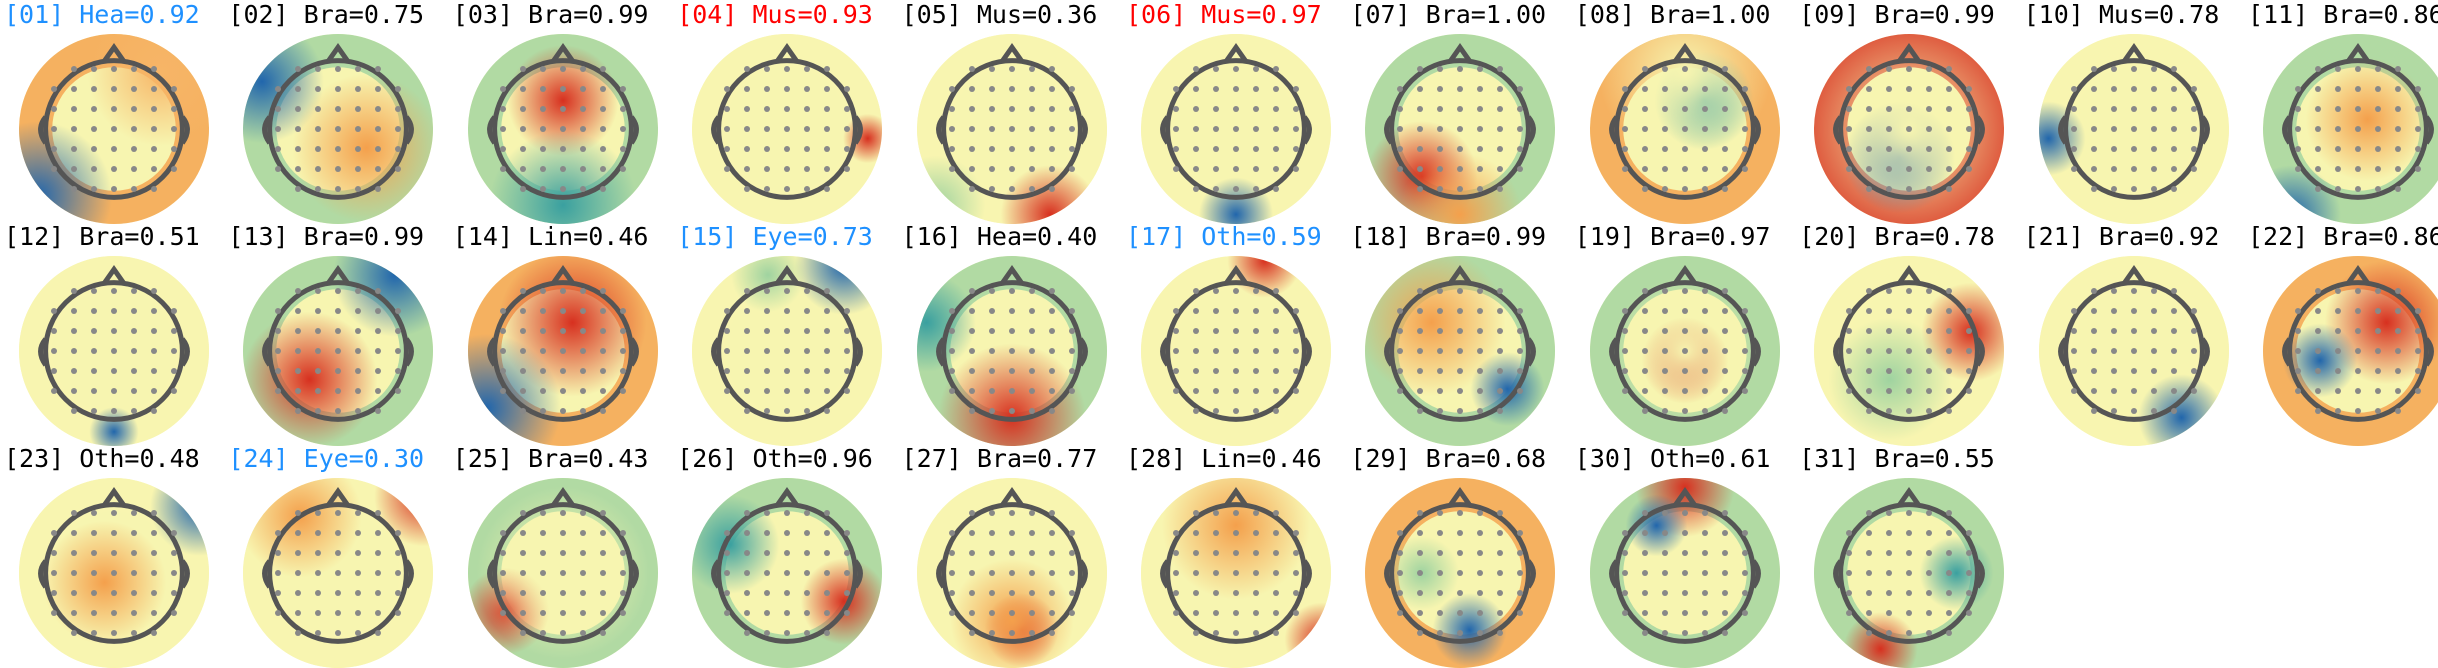  What do you see at coordinates (1907, 333) in the screenshot?
I see `component-topomap: [20] Bra=0.78` at bounding box center [1907, 333].